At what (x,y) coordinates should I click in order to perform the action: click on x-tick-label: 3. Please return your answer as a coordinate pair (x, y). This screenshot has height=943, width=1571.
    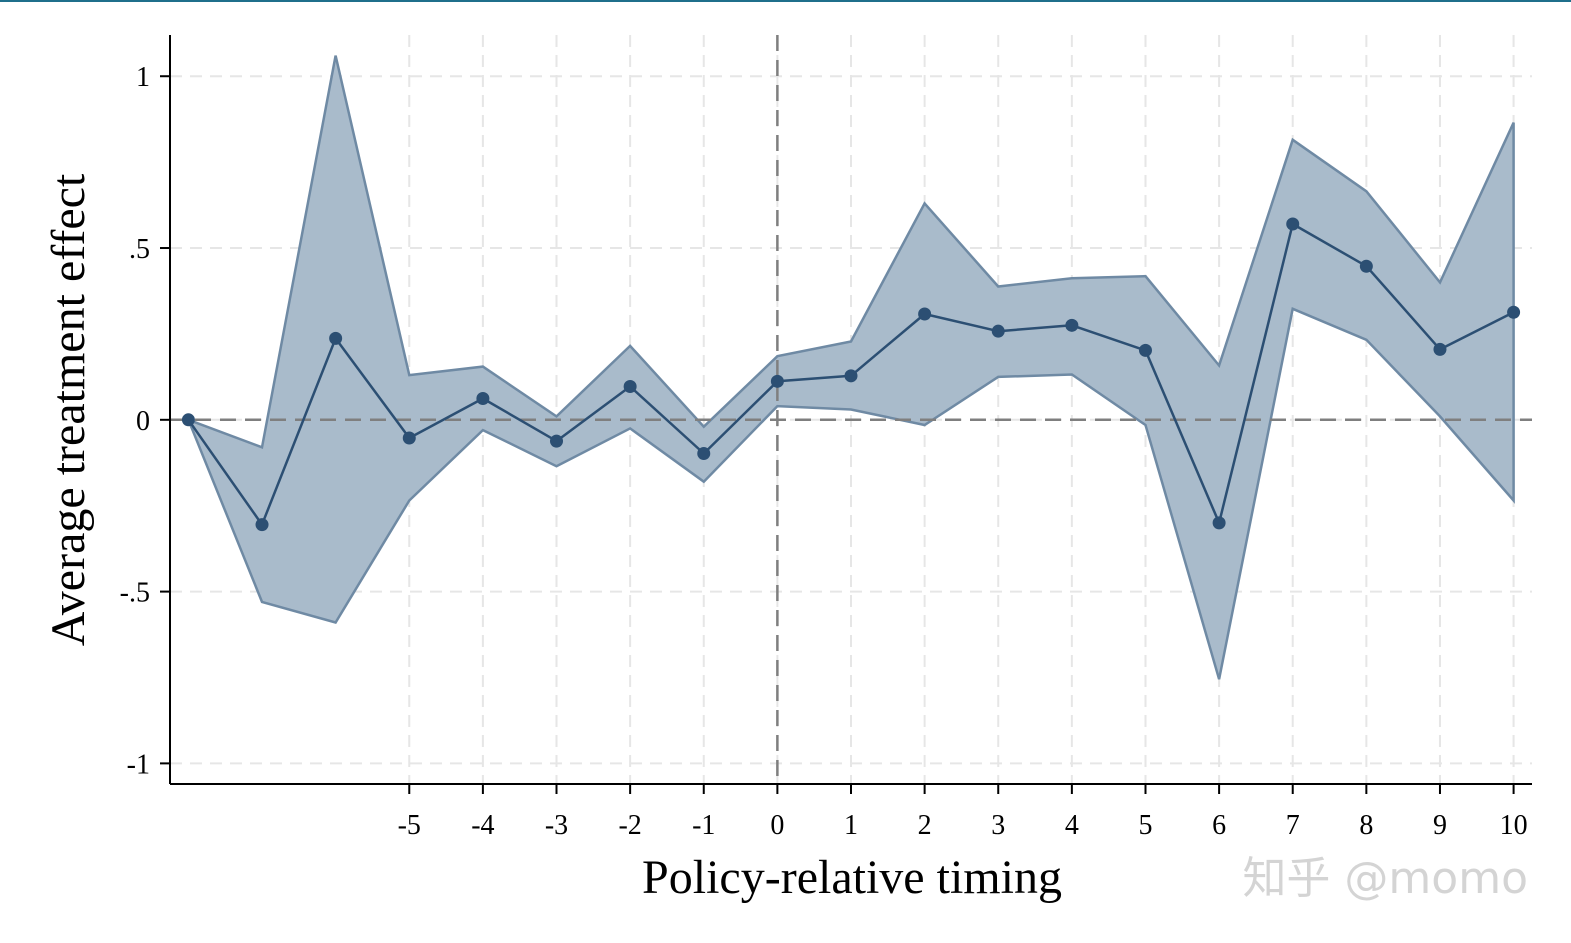
    Looking at the image, I should click on (998, 825).